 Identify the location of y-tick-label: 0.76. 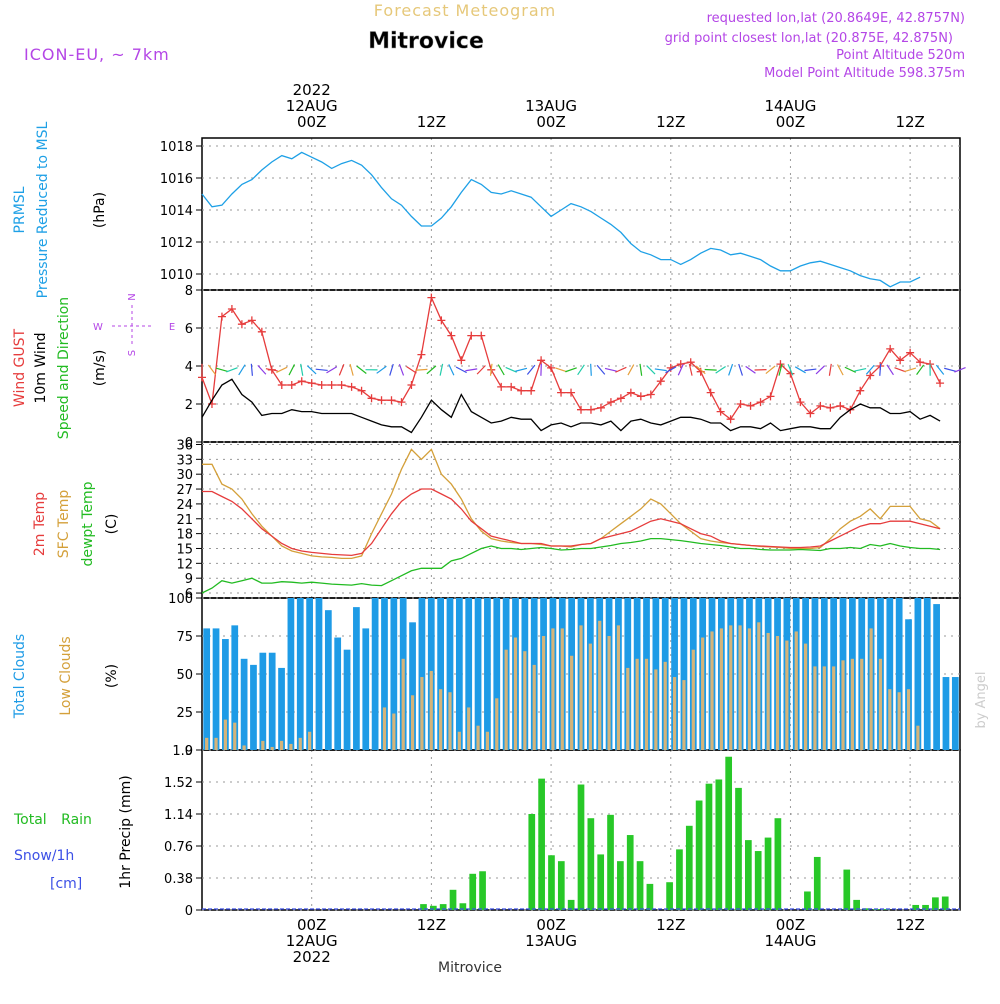
(178, 847).